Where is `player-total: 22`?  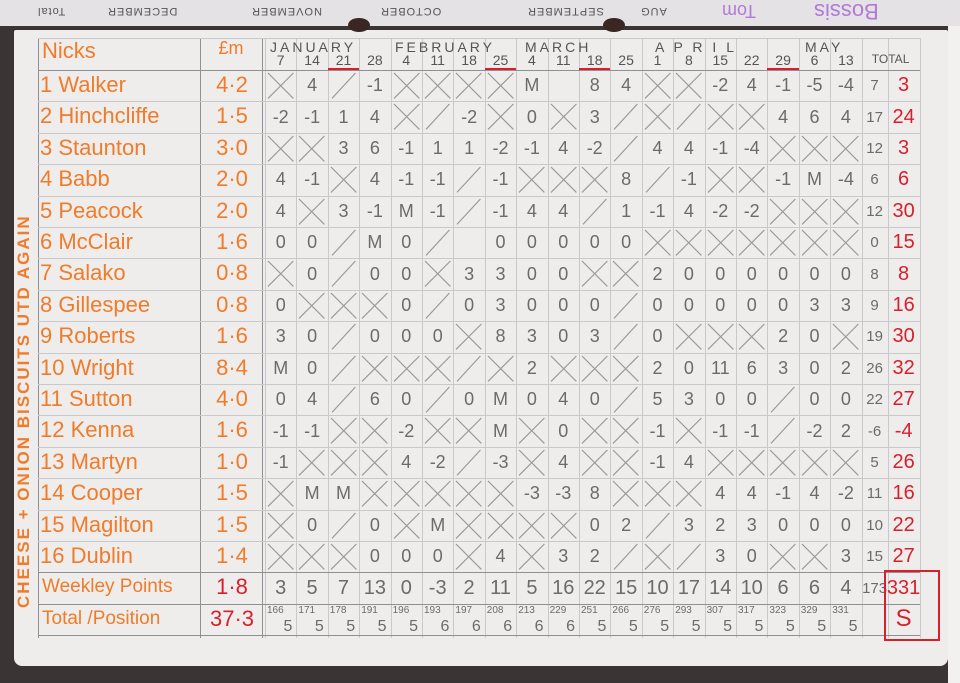
player-total: 22 is located at coordinates (874, 400).